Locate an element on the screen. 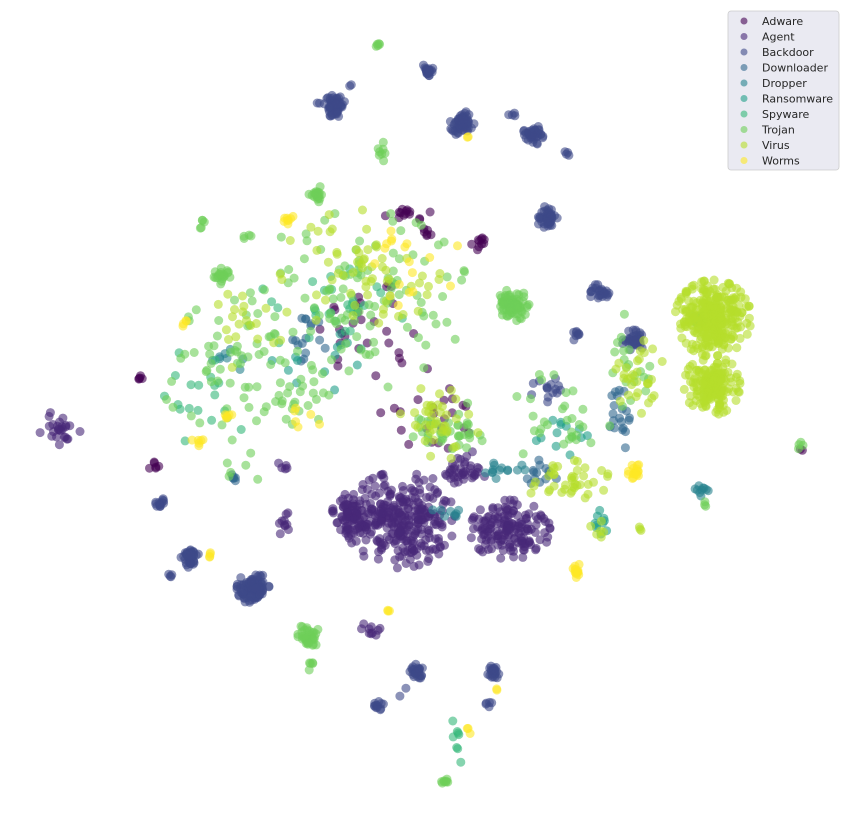  legend-label-ransomware: Ransomware is located at coordinates (797, 99).